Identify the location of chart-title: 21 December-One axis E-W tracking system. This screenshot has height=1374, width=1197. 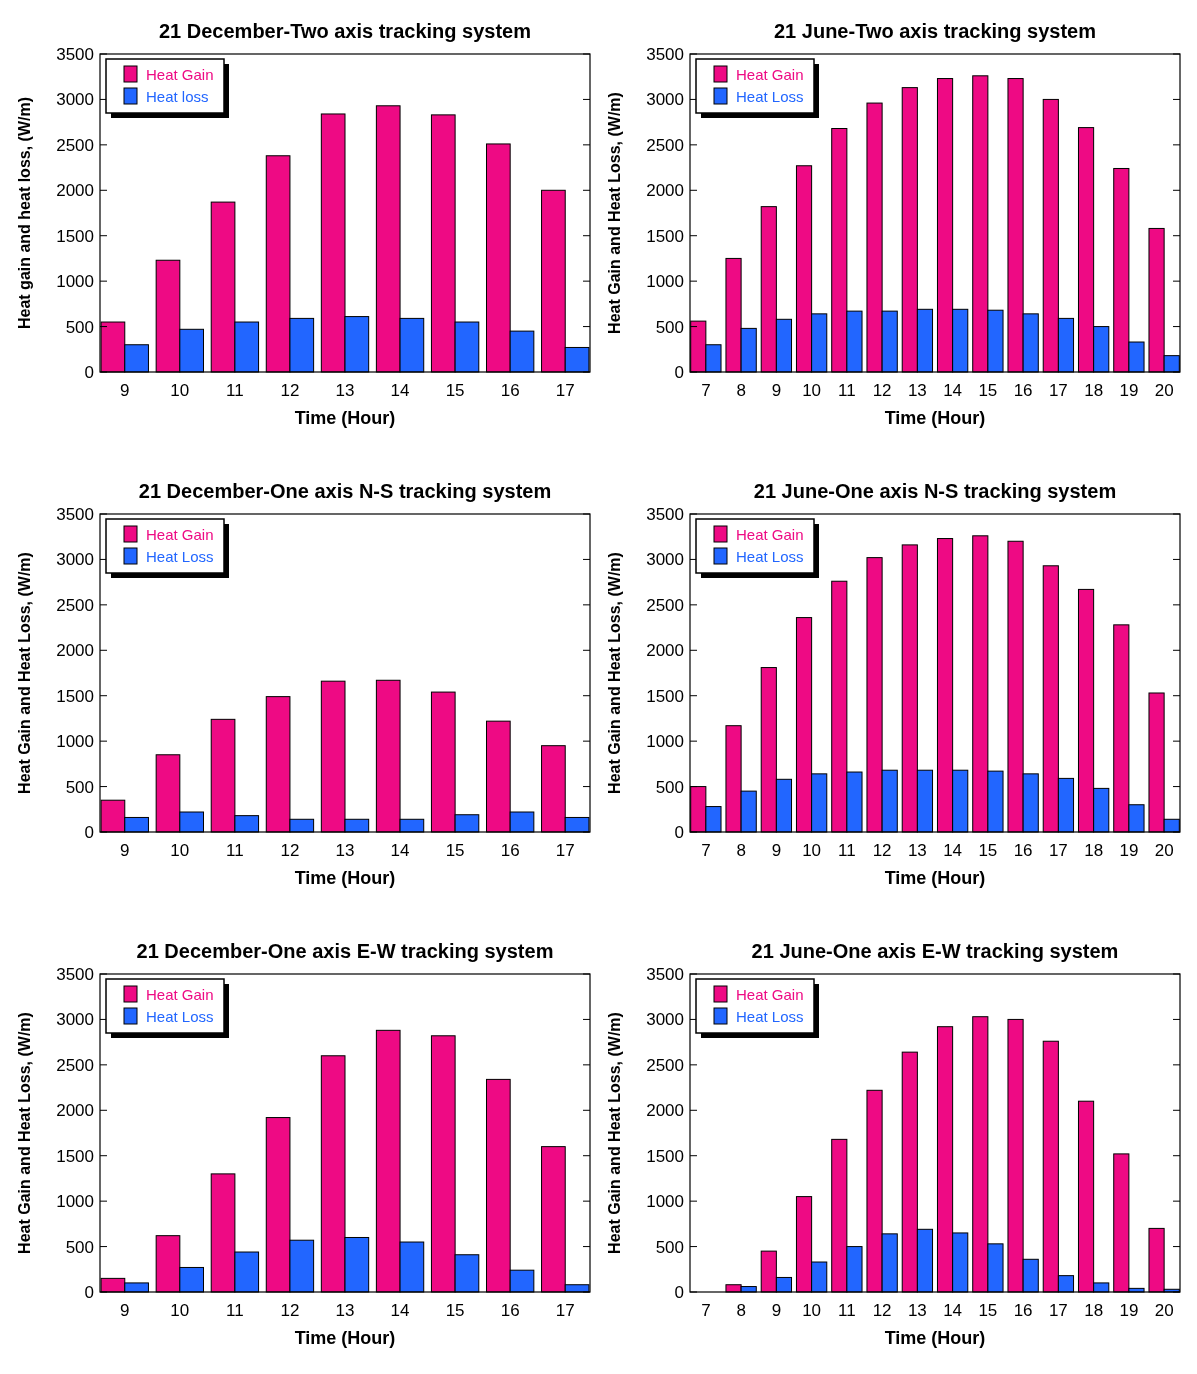
(345, 951).